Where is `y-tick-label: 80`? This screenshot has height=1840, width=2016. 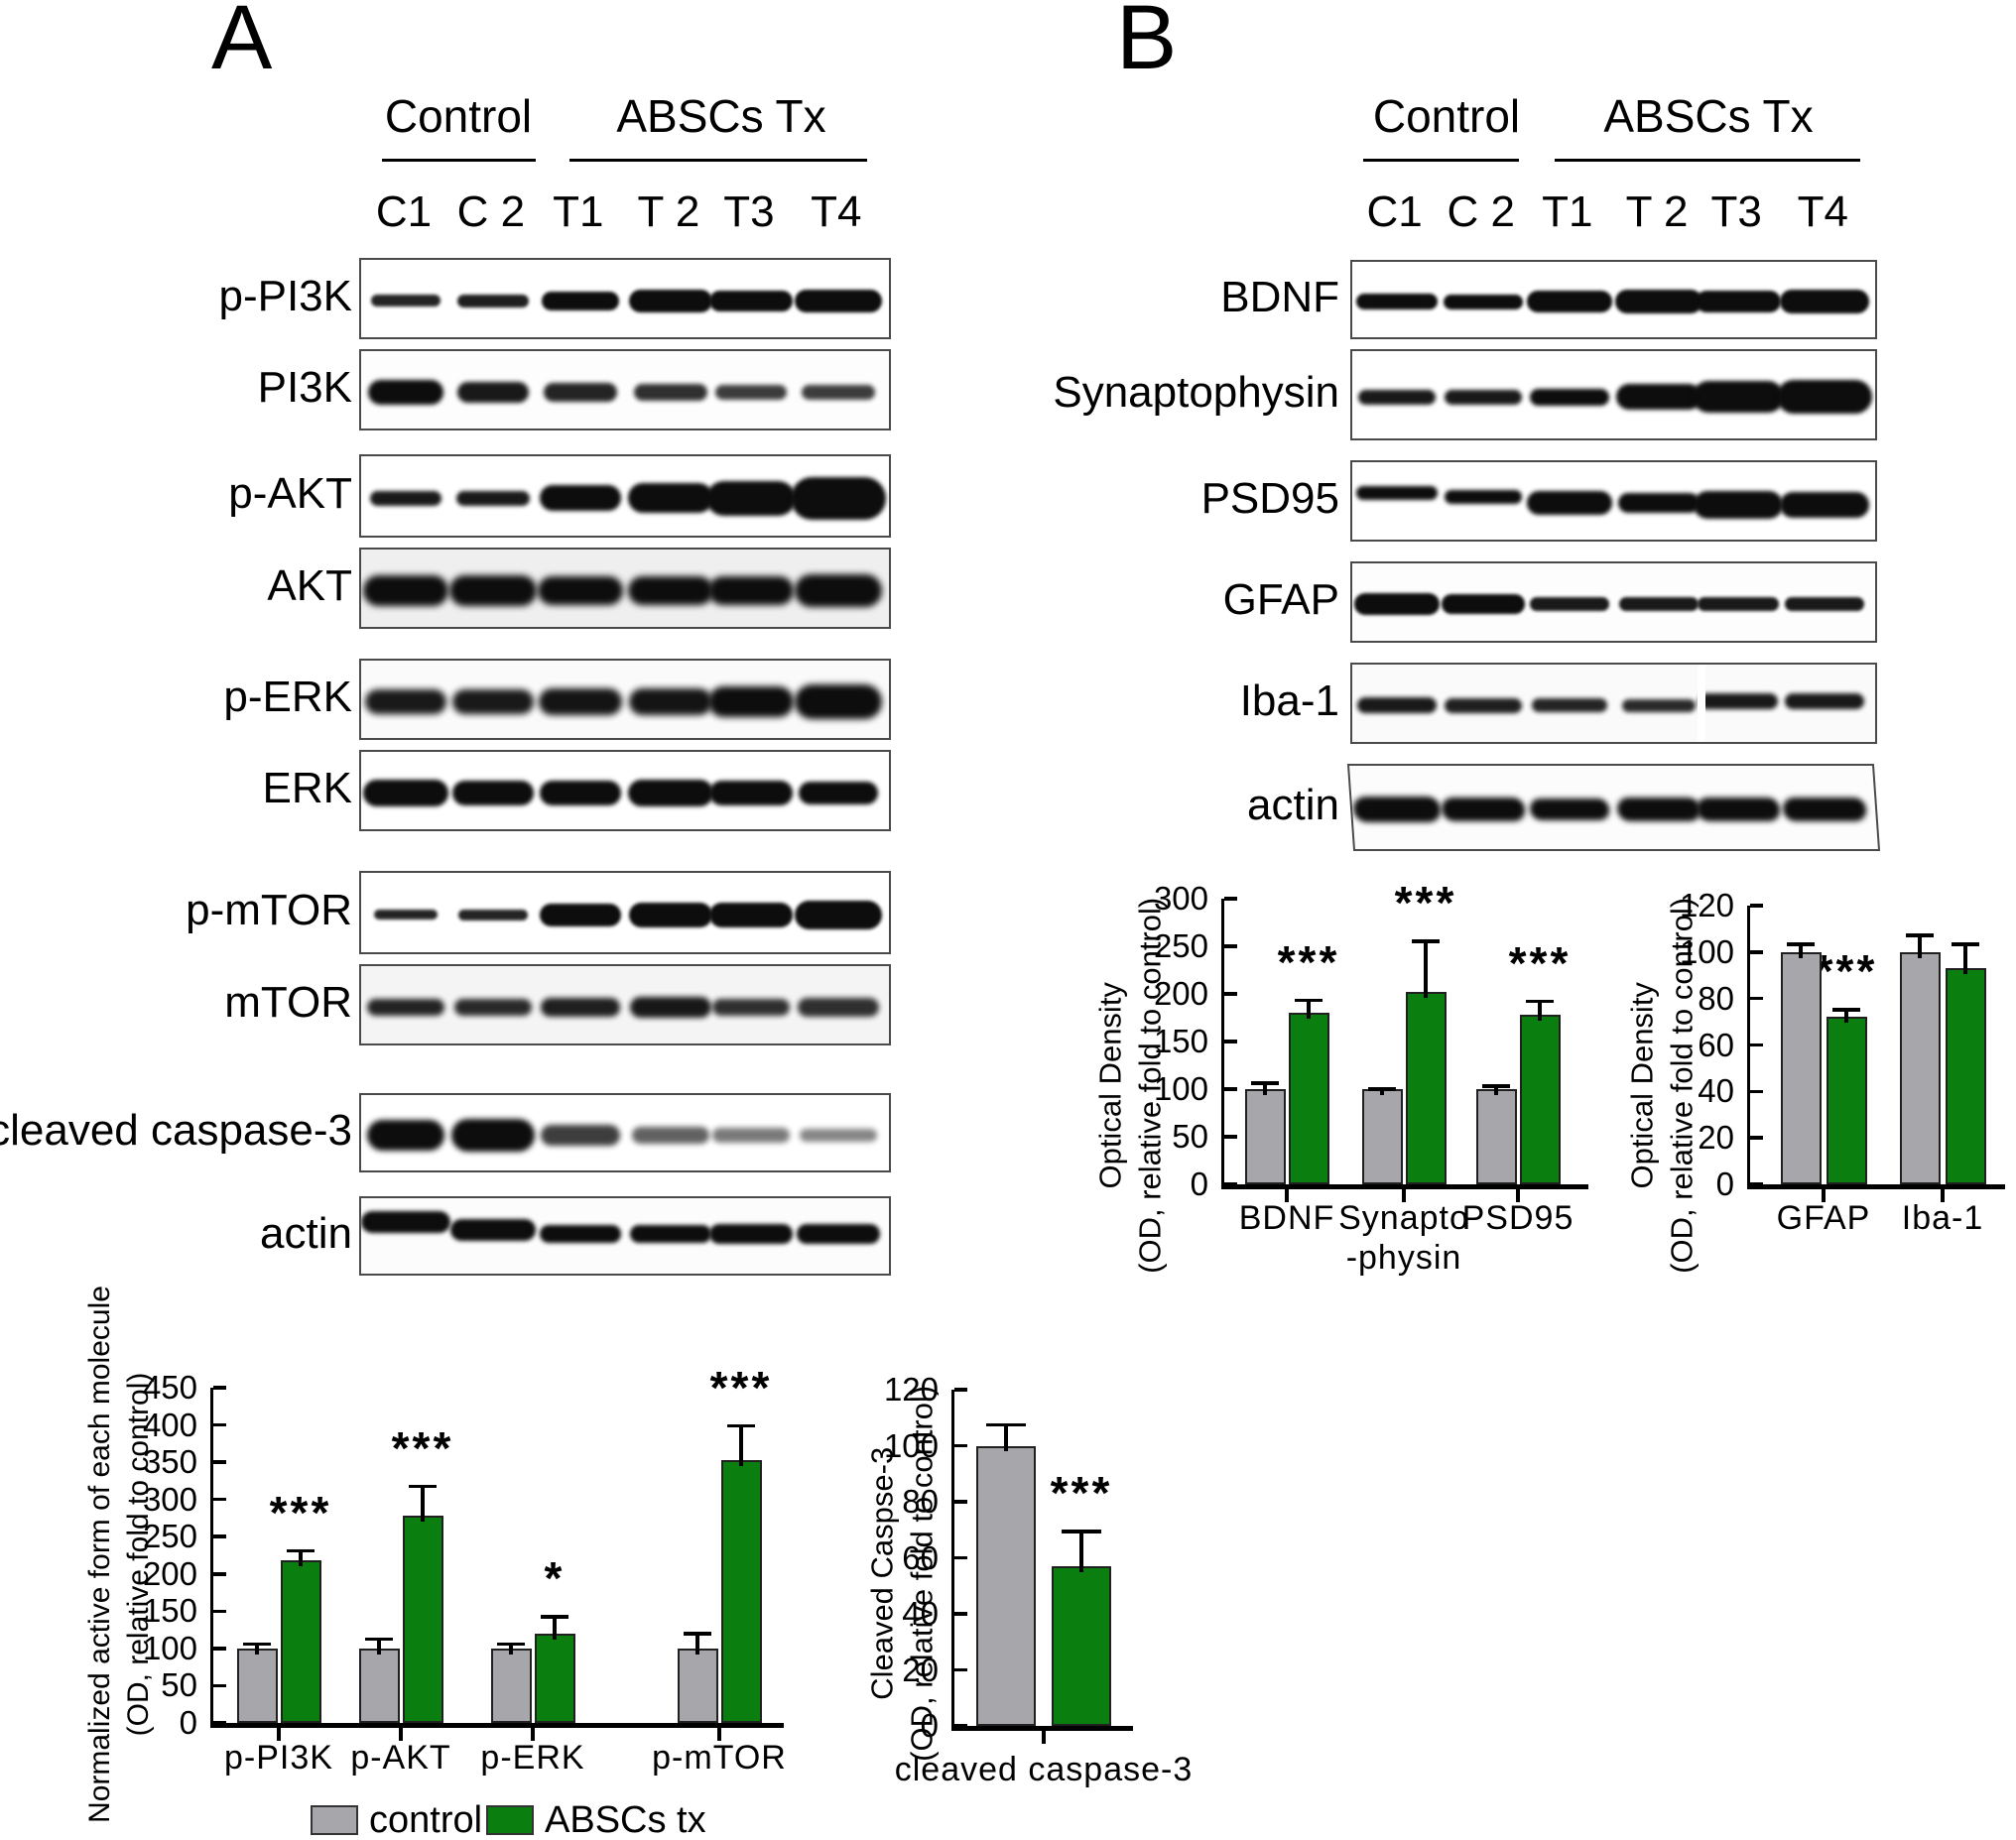
y-tick-label: 80 is located at coordinates (920, 1501).